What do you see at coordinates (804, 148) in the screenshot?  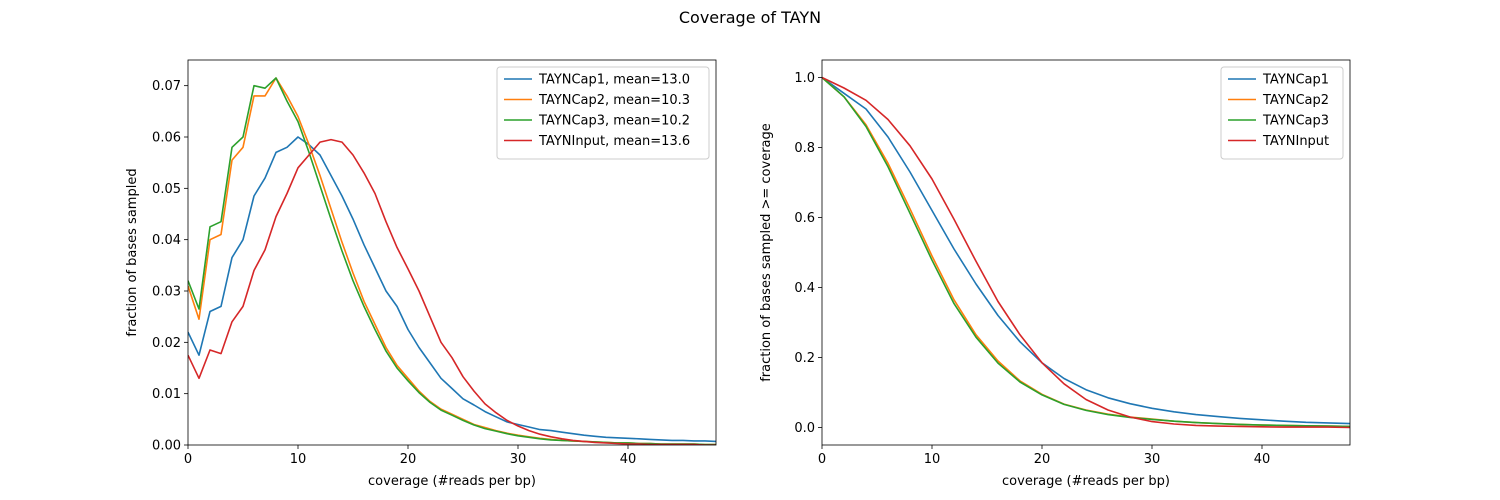 I see `y-tick-label: 0.8` at bounding box center [804, 148].